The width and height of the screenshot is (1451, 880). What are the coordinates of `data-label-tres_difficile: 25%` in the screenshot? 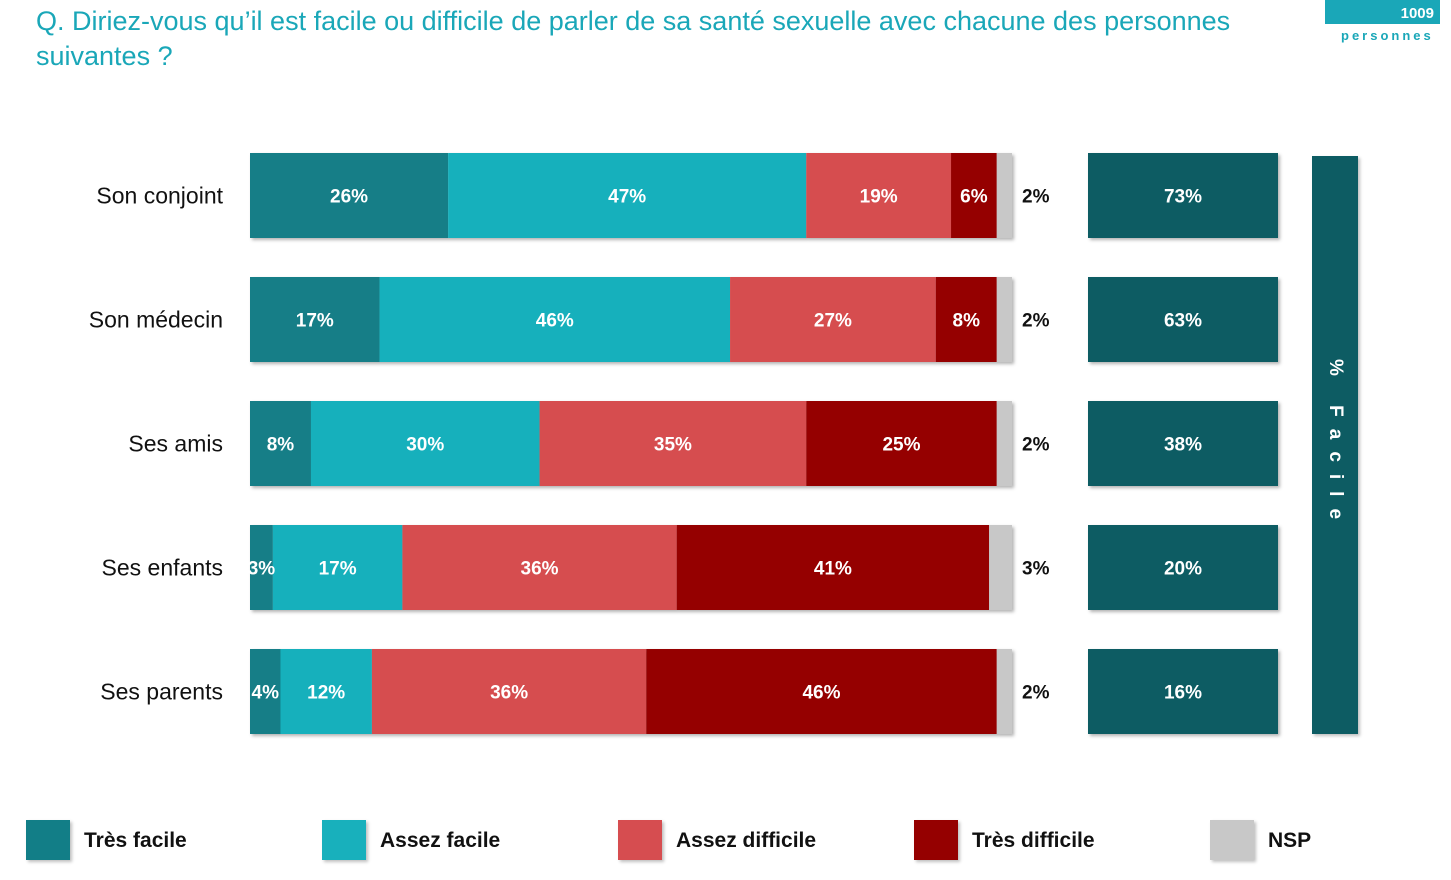 It's located at (901, 445).